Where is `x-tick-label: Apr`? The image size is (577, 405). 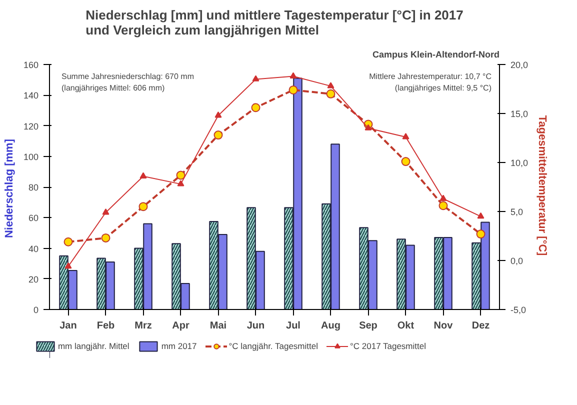
x-tick-label: Apr is located at coordinates (181, 326).